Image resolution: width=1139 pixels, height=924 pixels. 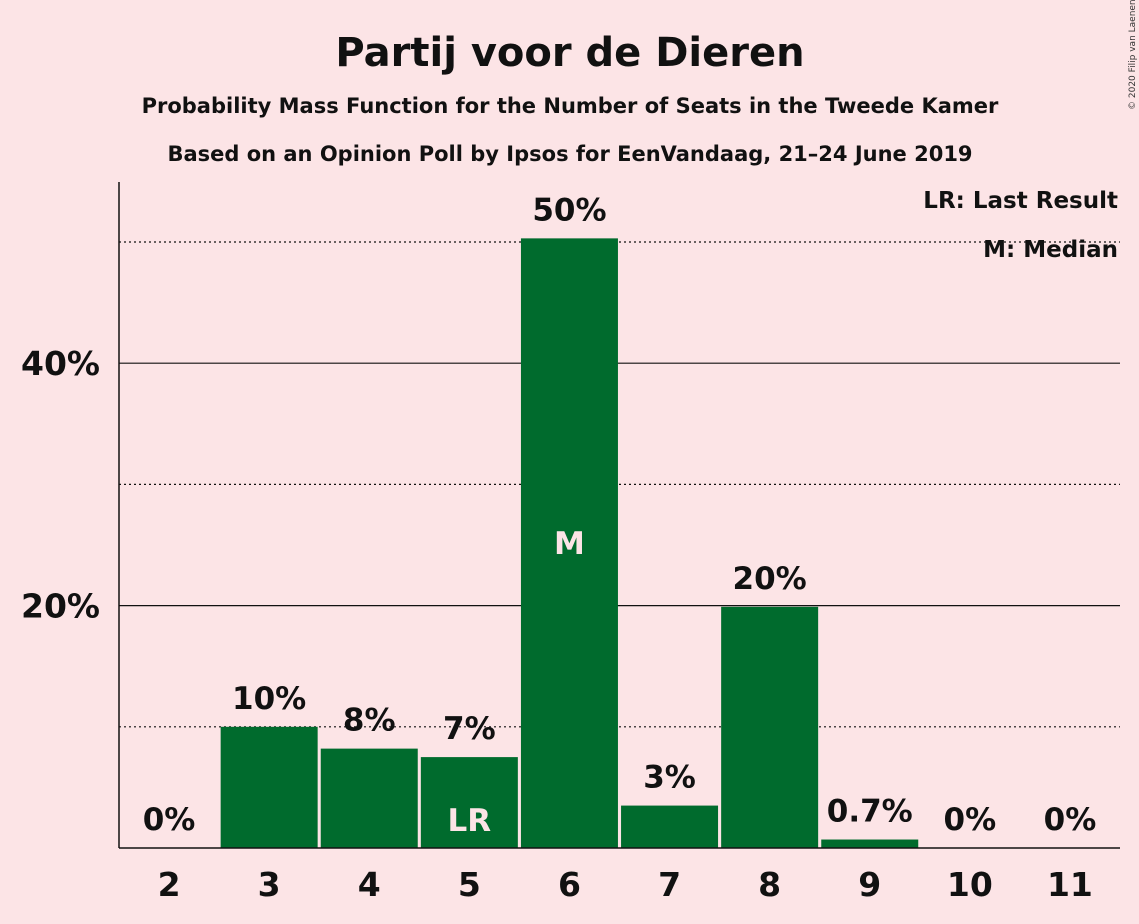 I want to click on marker-m: M, so click(x=569, y=544).